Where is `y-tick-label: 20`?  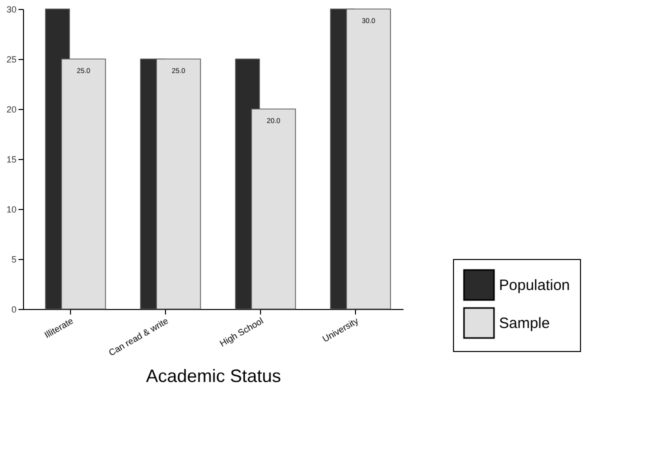 y-tick-label: 20 is located at coordinates (11, 109).